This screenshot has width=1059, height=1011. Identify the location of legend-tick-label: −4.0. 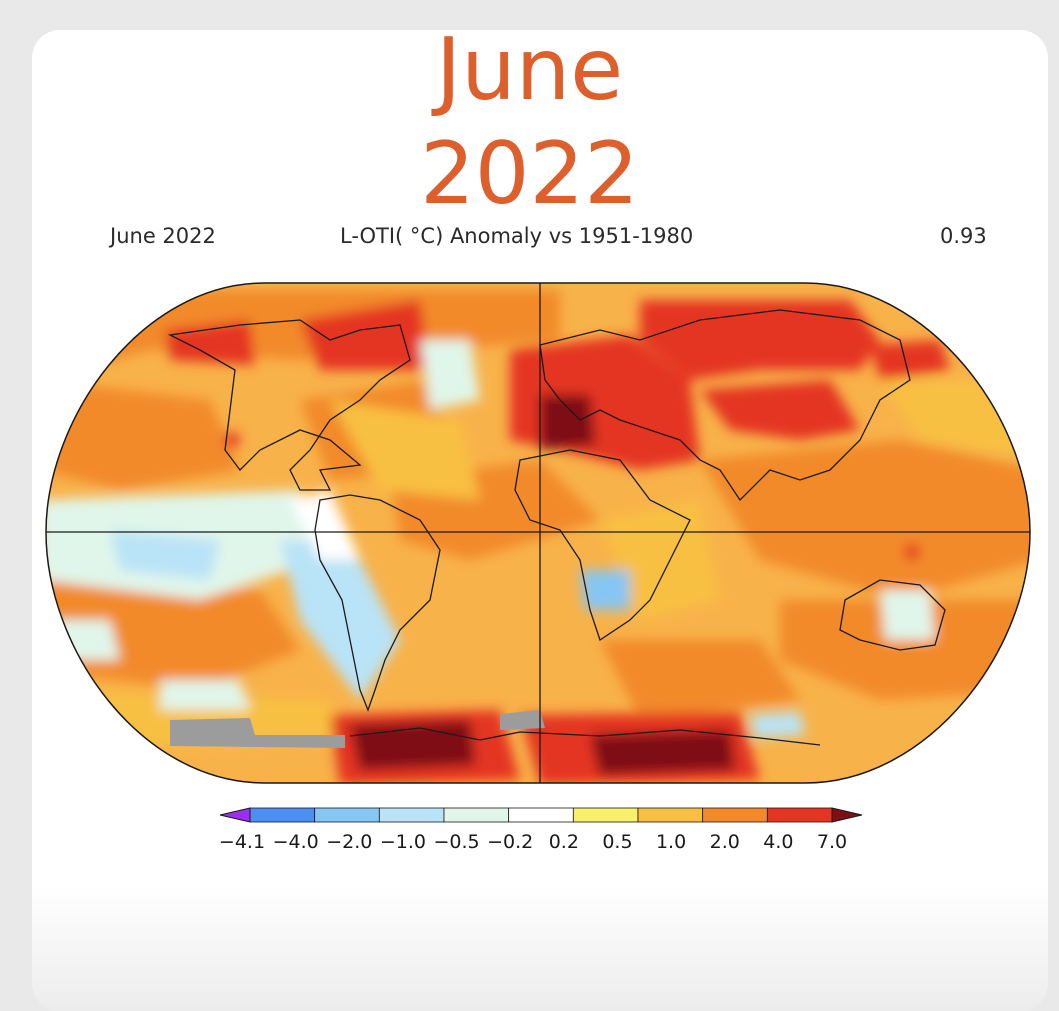
(296, 842).